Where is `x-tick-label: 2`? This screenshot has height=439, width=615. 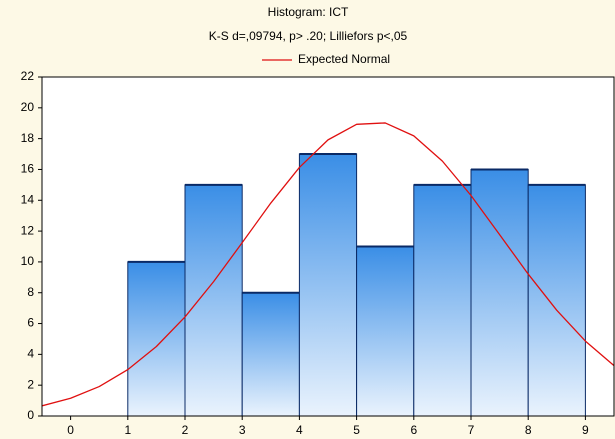 x-tick-label: 2 is located at coordinates (185, 430).